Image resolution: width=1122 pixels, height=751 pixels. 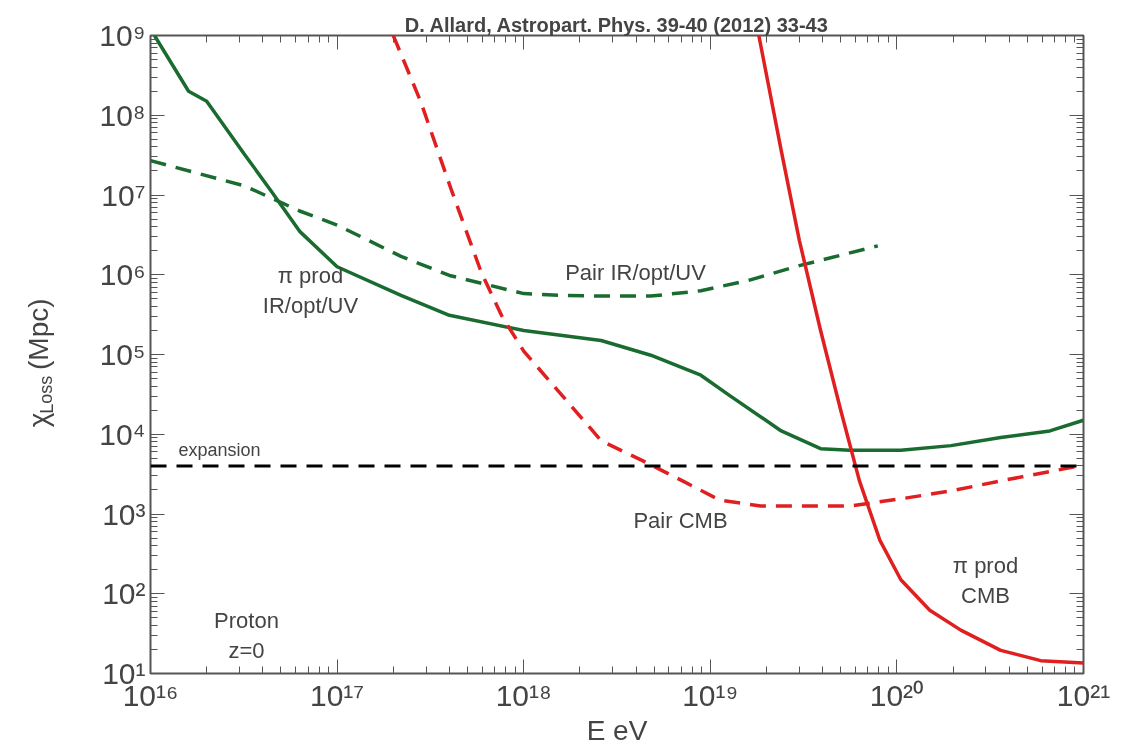 What do you see at coordinates (523, 695) in the screenshot?
I see `x-tick-label: 10¹⁸` at bounding box center [523, 695].